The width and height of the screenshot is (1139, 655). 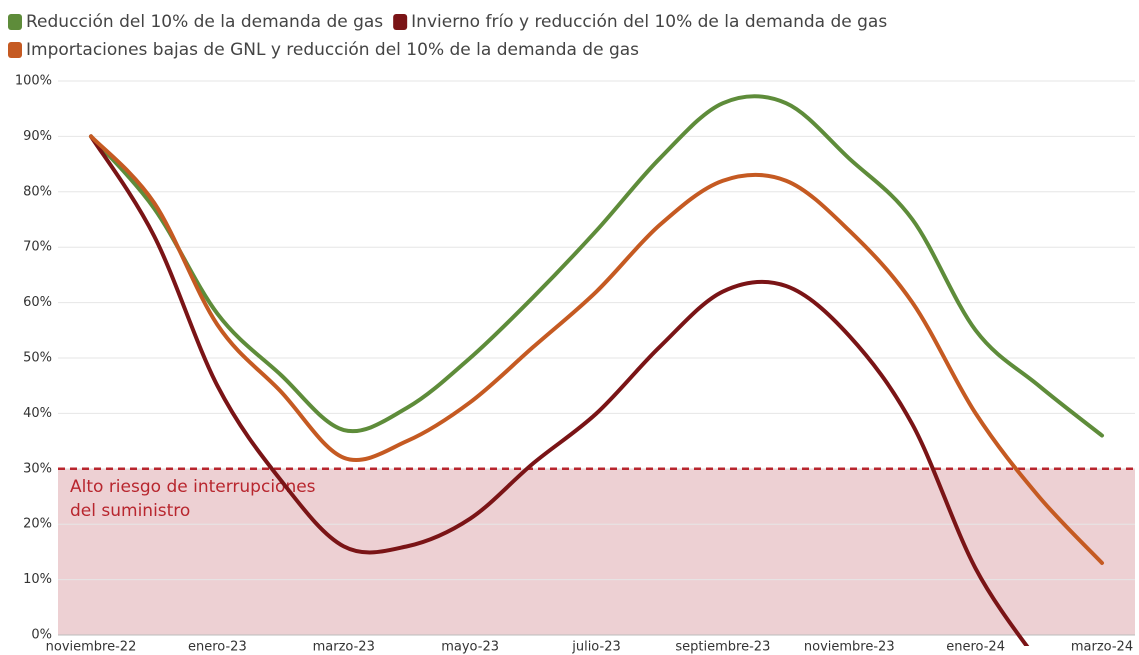 I want to click on y-tick-label: 40%, so click(x=37, y=413).